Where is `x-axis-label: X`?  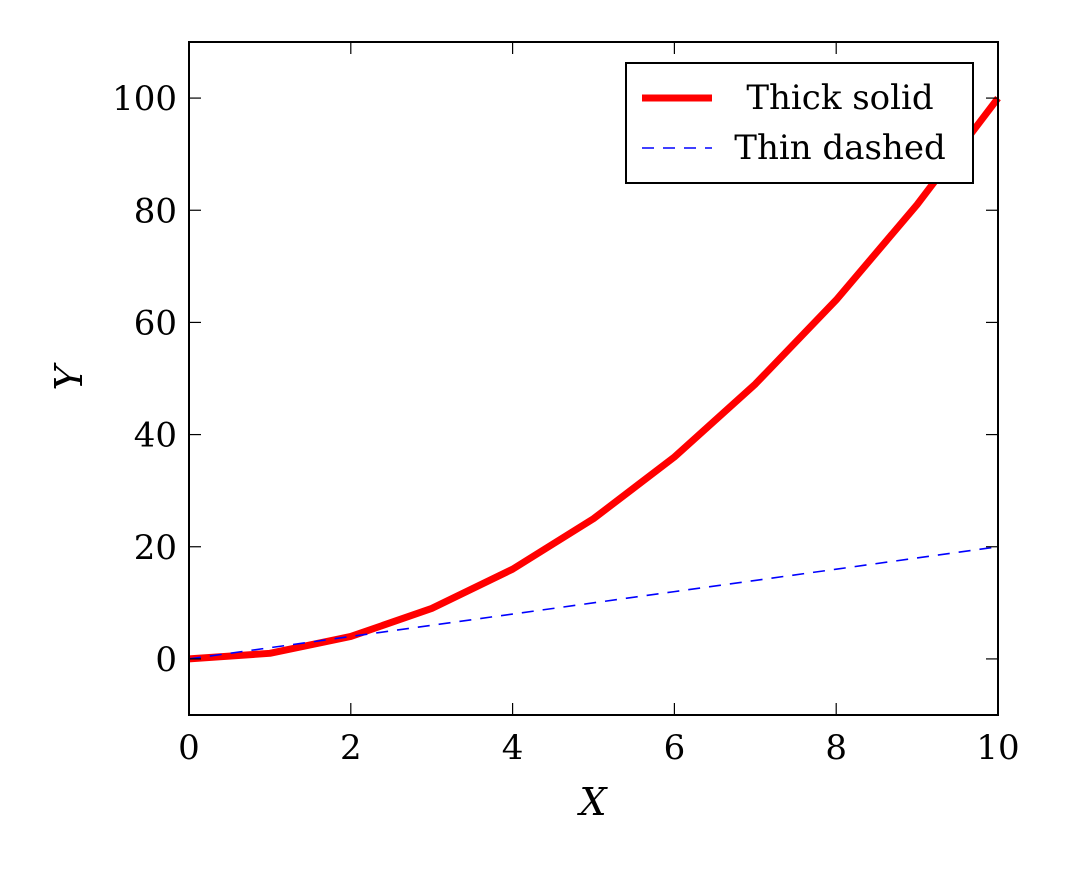
x-axis-label: X is located at coordinates (592, 802).